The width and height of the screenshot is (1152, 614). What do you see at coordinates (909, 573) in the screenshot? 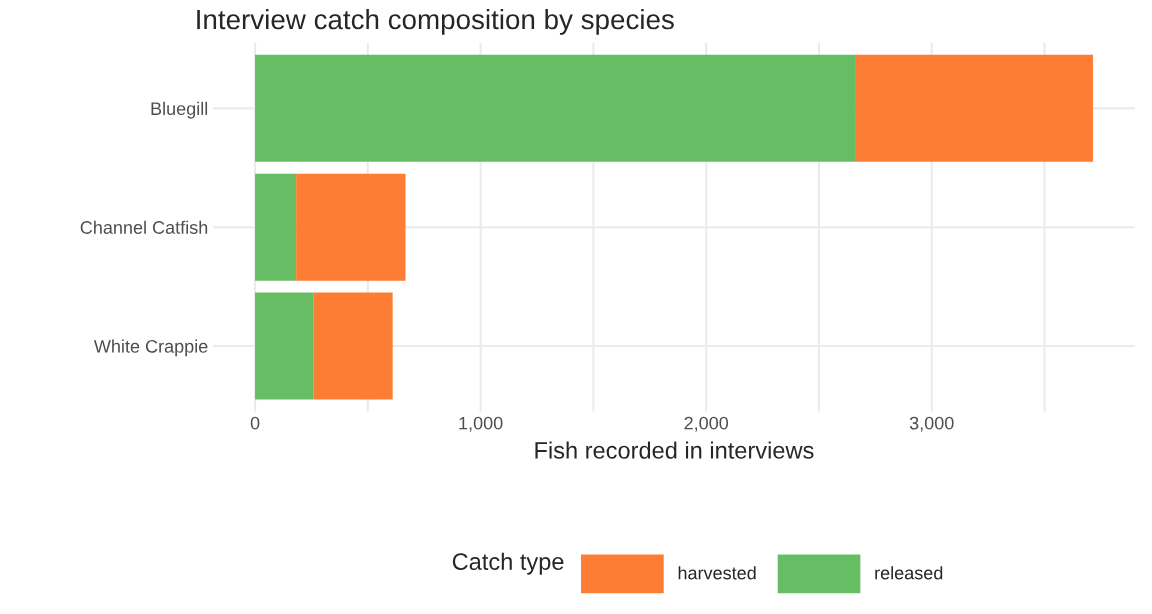
I see `legend-label: released` at bounding box center [909, 573].